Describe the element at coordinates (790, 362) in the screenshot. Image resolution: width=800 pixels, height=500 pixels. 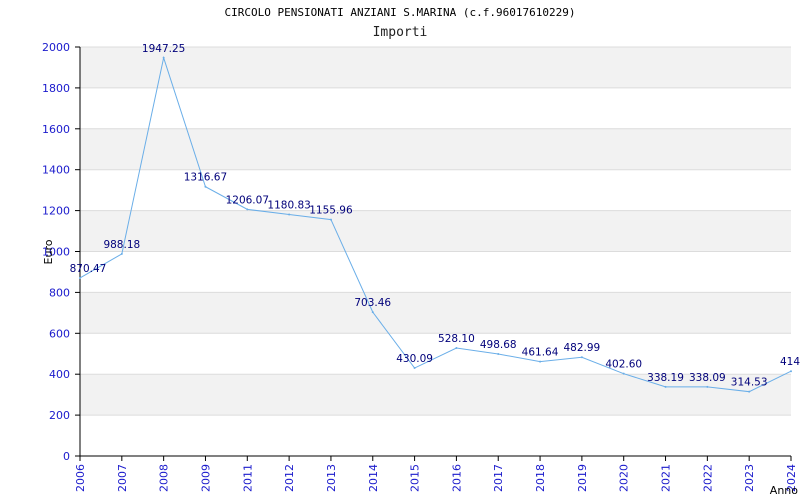
I see `data-label: 414.6` at that location.